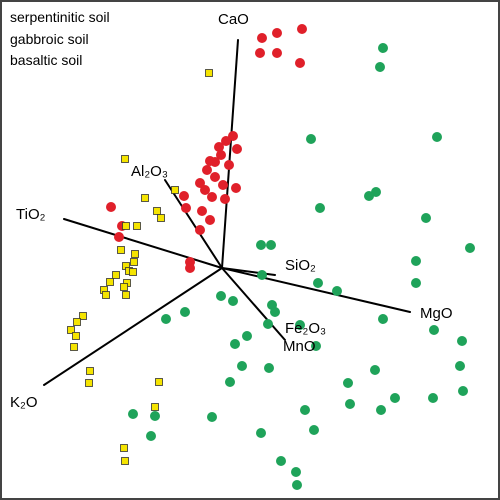  I want to click on vector-label-tio2: TiO₂, so click(31, 214).